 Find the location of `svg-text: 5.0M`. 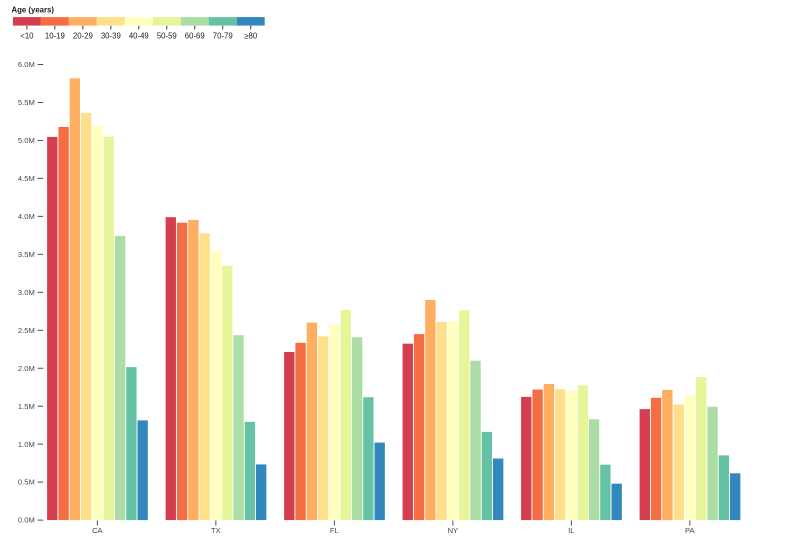

svg-text: 5.0M is located at coordinates (26, 140).